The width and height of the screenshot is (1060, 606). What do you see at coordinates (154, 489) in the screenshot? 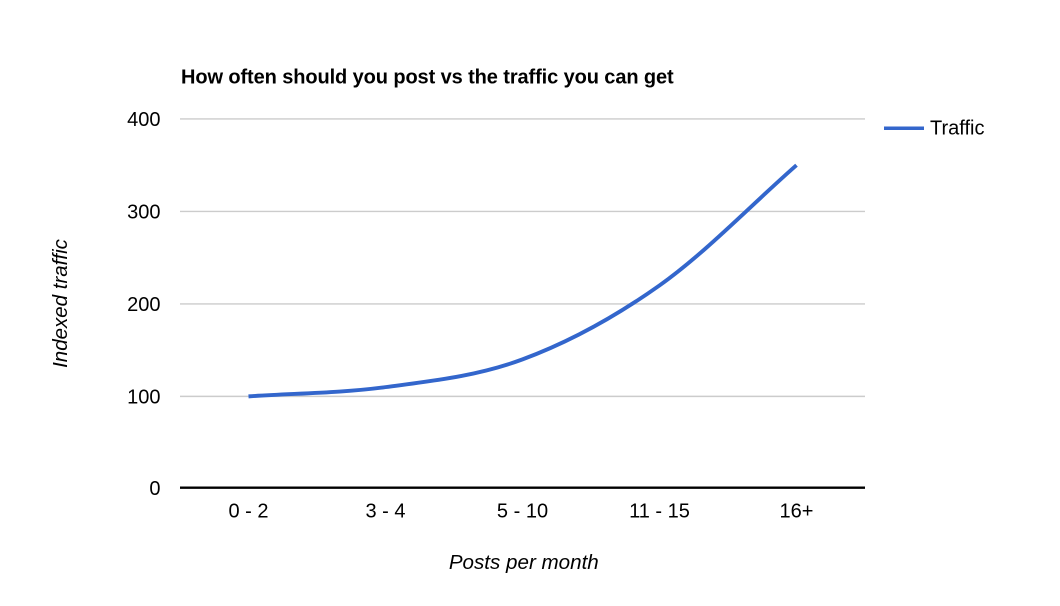
I see `svg-text: 0` at bounding box center [154, 489].